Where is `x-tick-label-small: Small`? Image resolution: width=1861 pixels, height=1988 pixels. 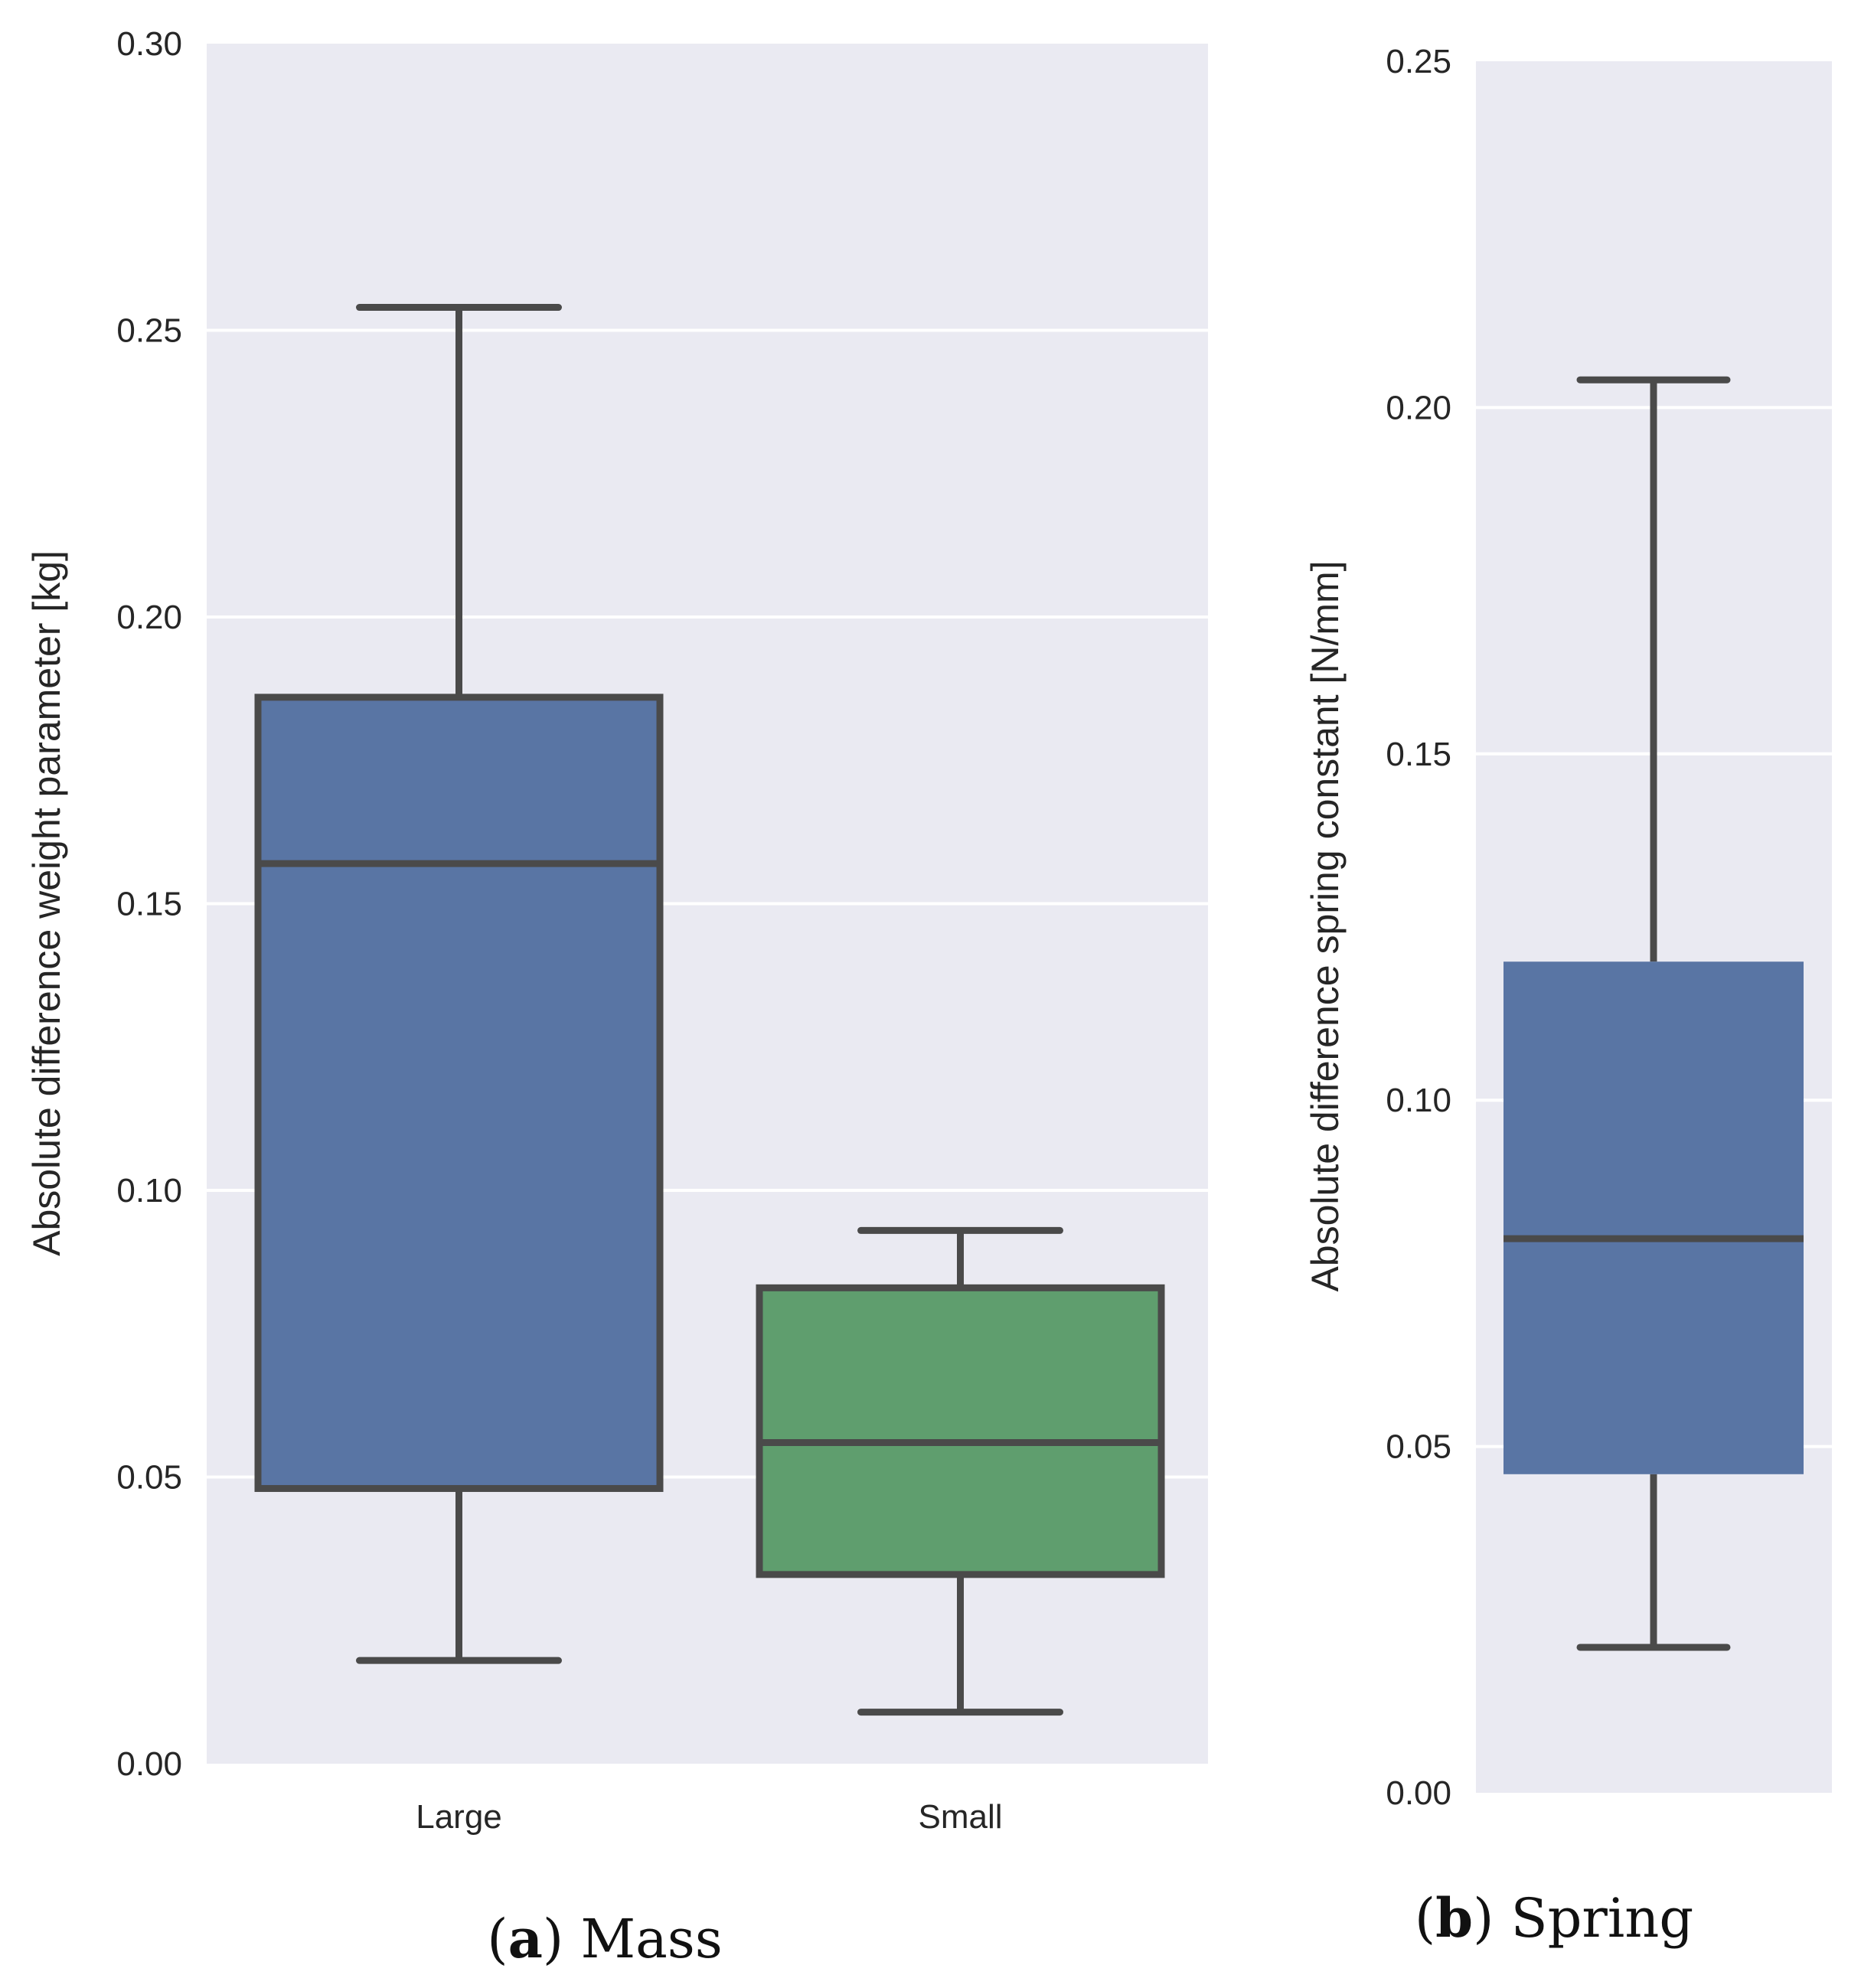 x-tick-label-small: Small is located at coordinates (960, 1817).